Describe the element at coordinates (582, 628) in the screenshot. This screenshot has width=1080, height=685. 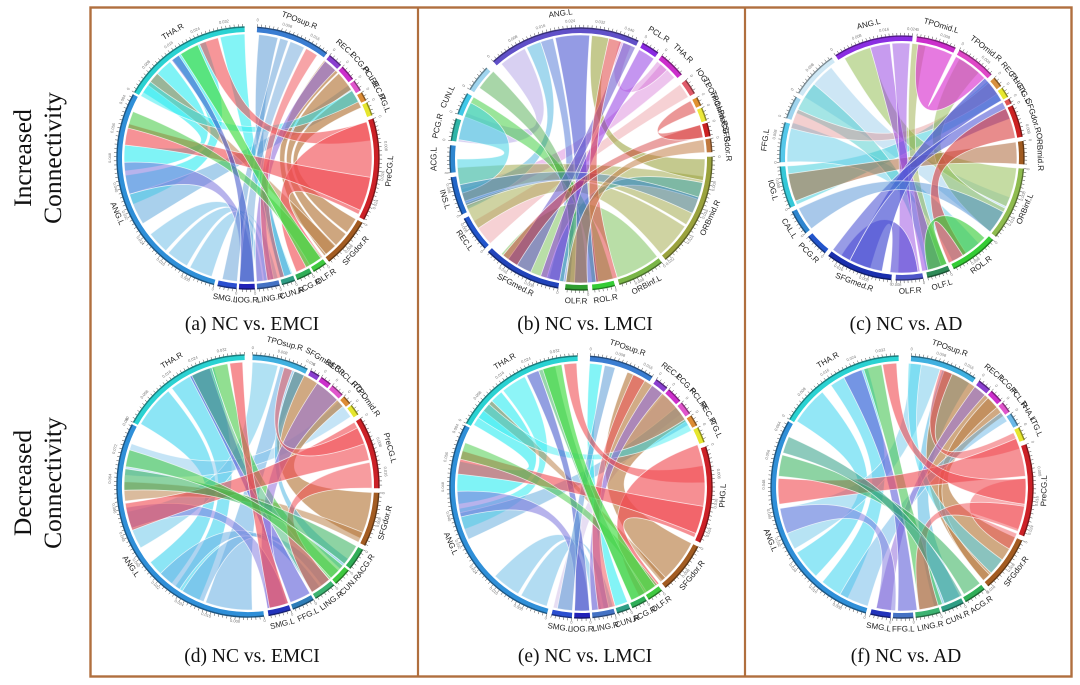
I see `svg-text: IOG.R` at that location.